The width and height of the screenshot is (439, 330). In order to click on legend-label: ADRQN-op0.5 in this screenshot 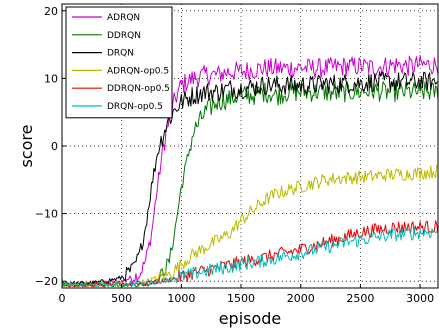, I will do `click(138, 71)`.